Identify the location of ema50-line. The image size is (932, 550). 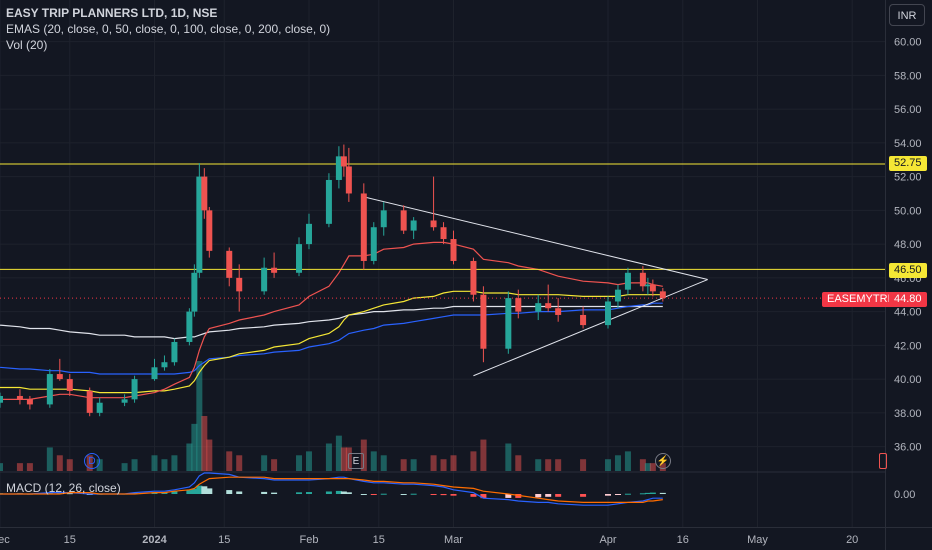
(331, 342).